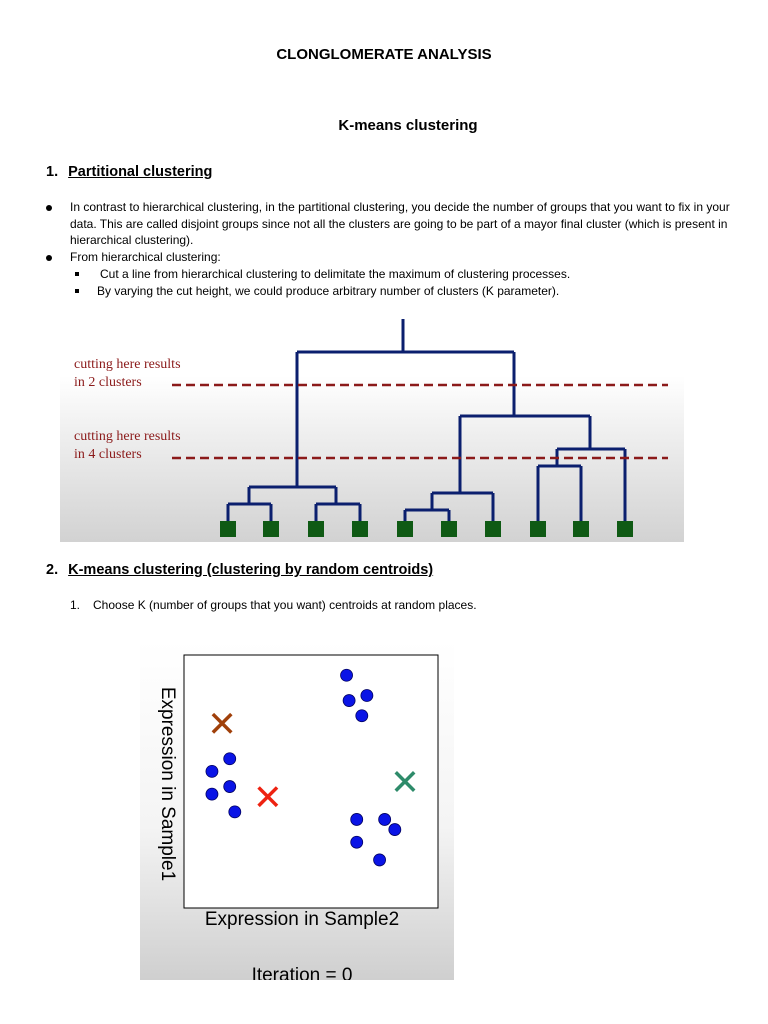 Image resolution: width=768 pixels, height=1024 pixels. I want to click on cut2-label-line2: in 4 clusters, so click(108, 454).